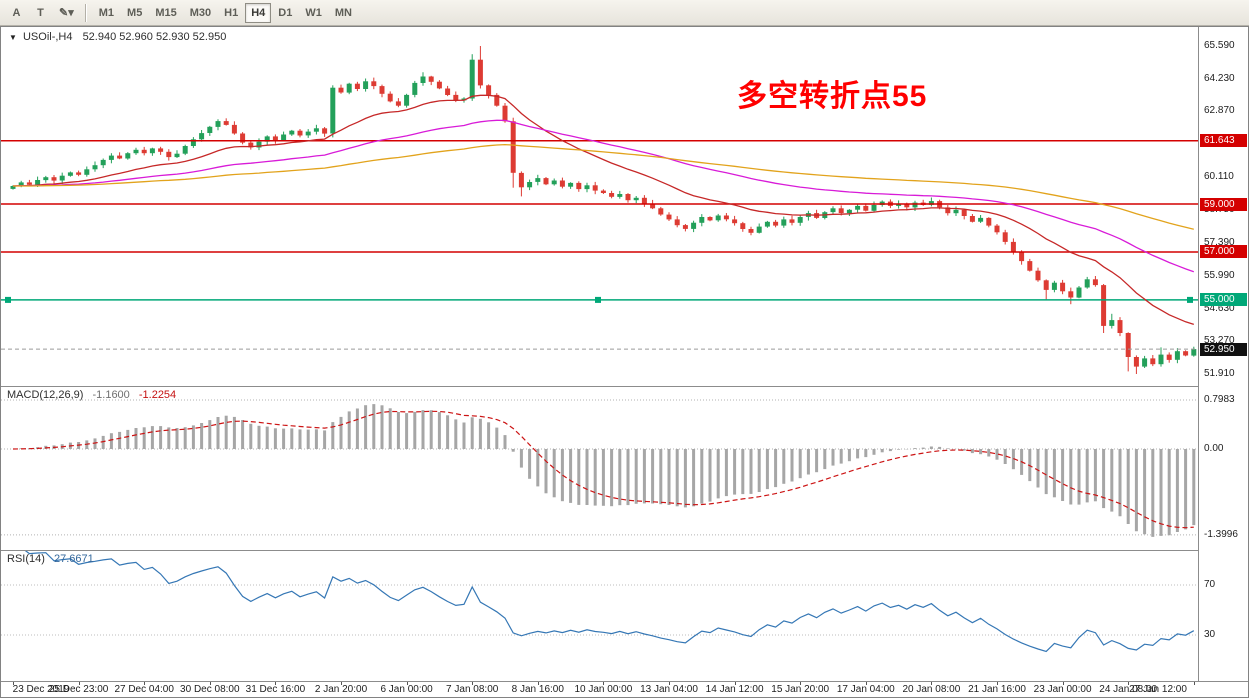 This screenshot has width=1249, height=698. Describe the element at coordinates (1210, 584) in the screenshot. I see `rsi-scale-label: 70` at that location.